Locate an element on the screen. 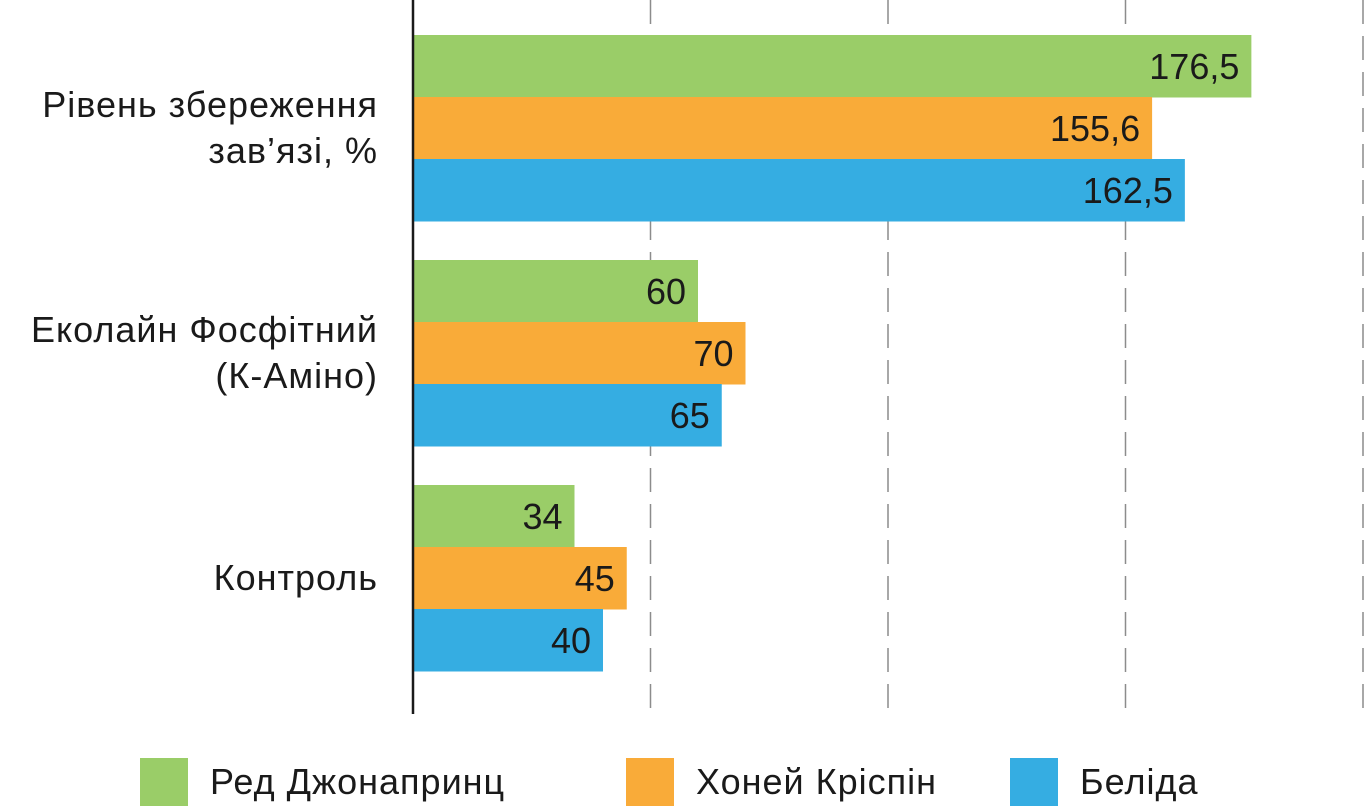 This screenshot has height=809, width=1368. legend-label: Беліда is located at coordinates (1139, 781).